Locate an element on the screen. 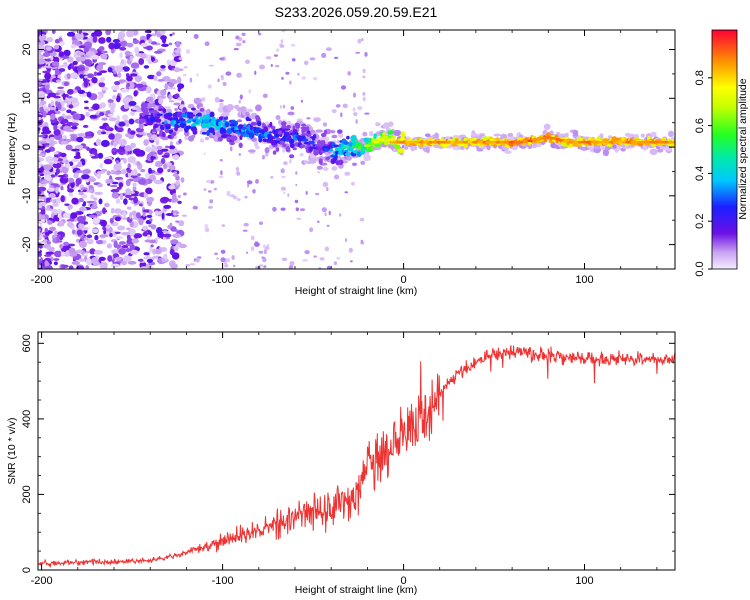  figure-title: S233.2026.059.20.59.E21 is located at coordinates (356, 12).